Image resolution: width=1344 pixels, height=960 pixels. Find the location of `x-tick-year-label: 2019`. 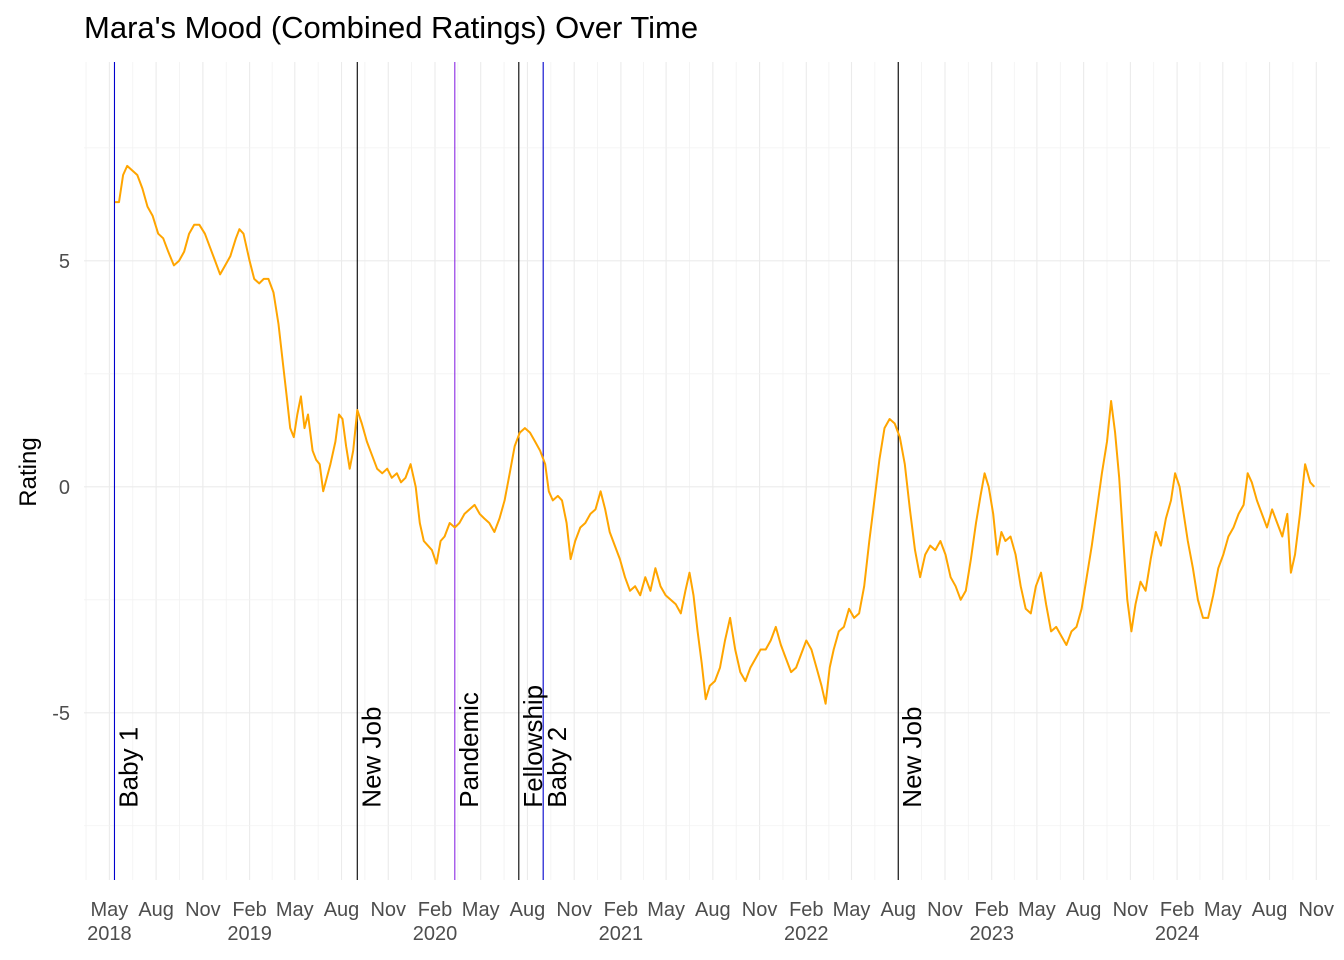

x-tick-year-label: 2019 is located at coordinates (249, 934).